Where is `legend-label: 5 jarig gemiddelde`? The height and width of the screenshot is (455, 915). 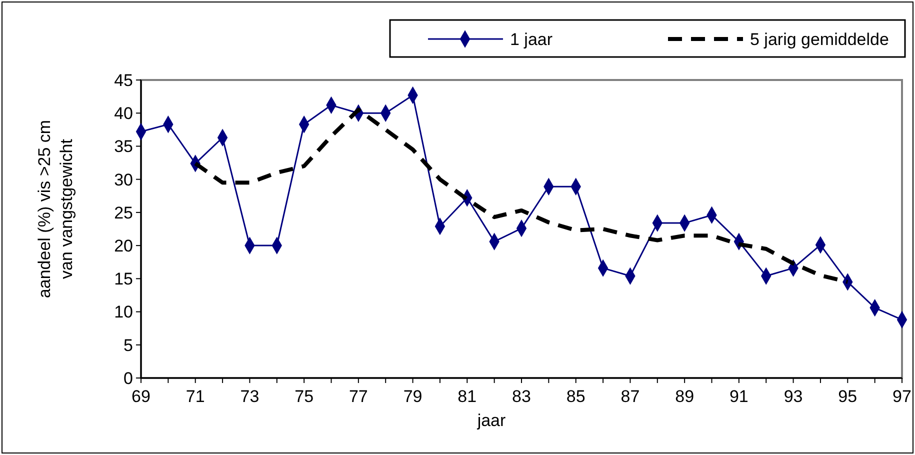
legend-label: 5 jarig gemiddelde is located at coordinates (819, 39).